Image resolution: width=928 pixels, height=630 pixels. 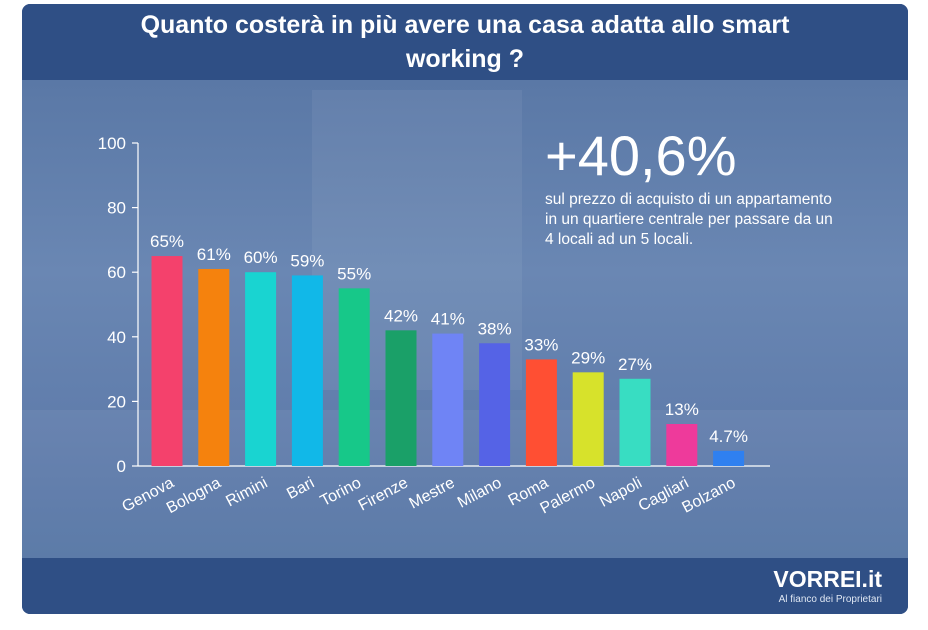 What do you see at coordinates (588, 419) in the screenshot?
I see `bar-palermo` at bounding box center [588, 419].